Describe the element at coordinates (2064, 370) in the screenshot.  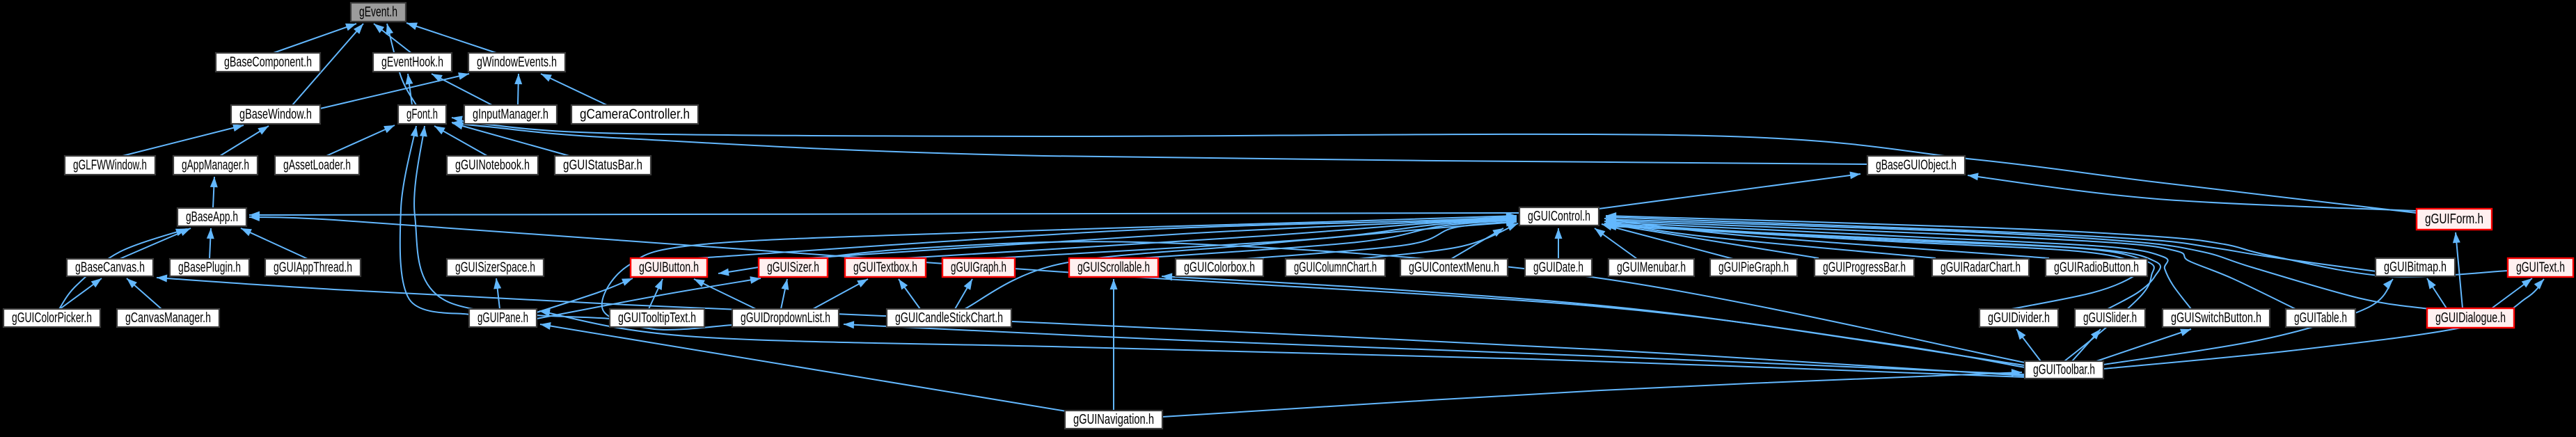
I see `svg-text: gGUIToolbar.h` at that location.